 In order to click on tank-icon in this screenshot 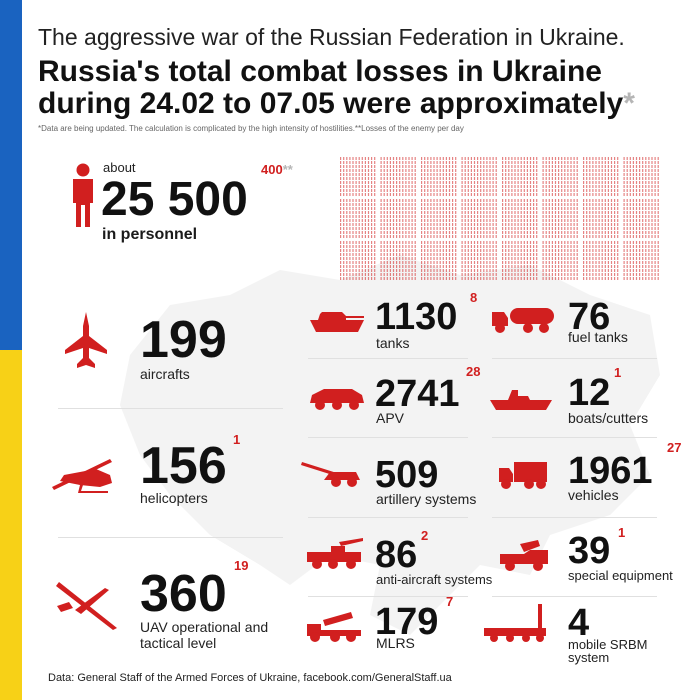, I will do `click(337, 322)`.